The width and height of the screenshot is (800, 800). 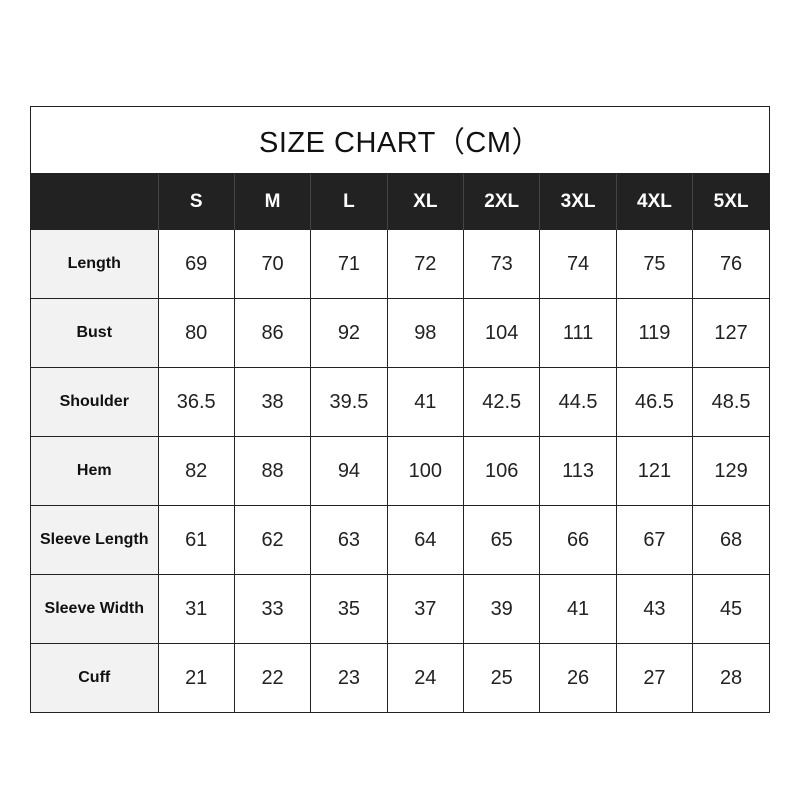 What do you see at coordinates (578, 677) in the screenshot?
I see `measurement-cell: 26` at bounding box center [578, 677].